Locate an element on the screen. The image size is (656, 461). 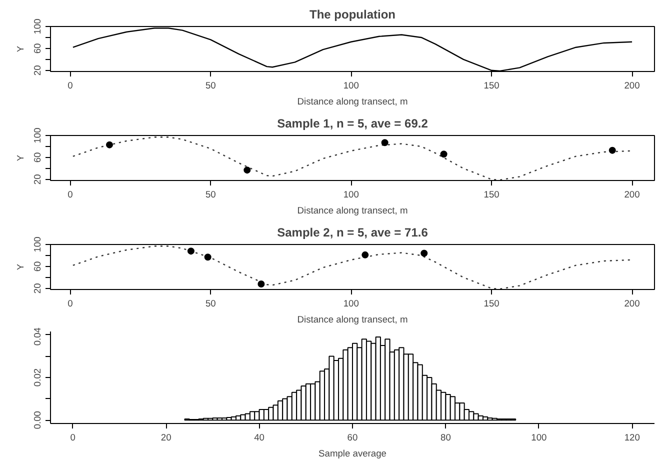
x-tick-label: 120 is located at coordinates (632, 437).